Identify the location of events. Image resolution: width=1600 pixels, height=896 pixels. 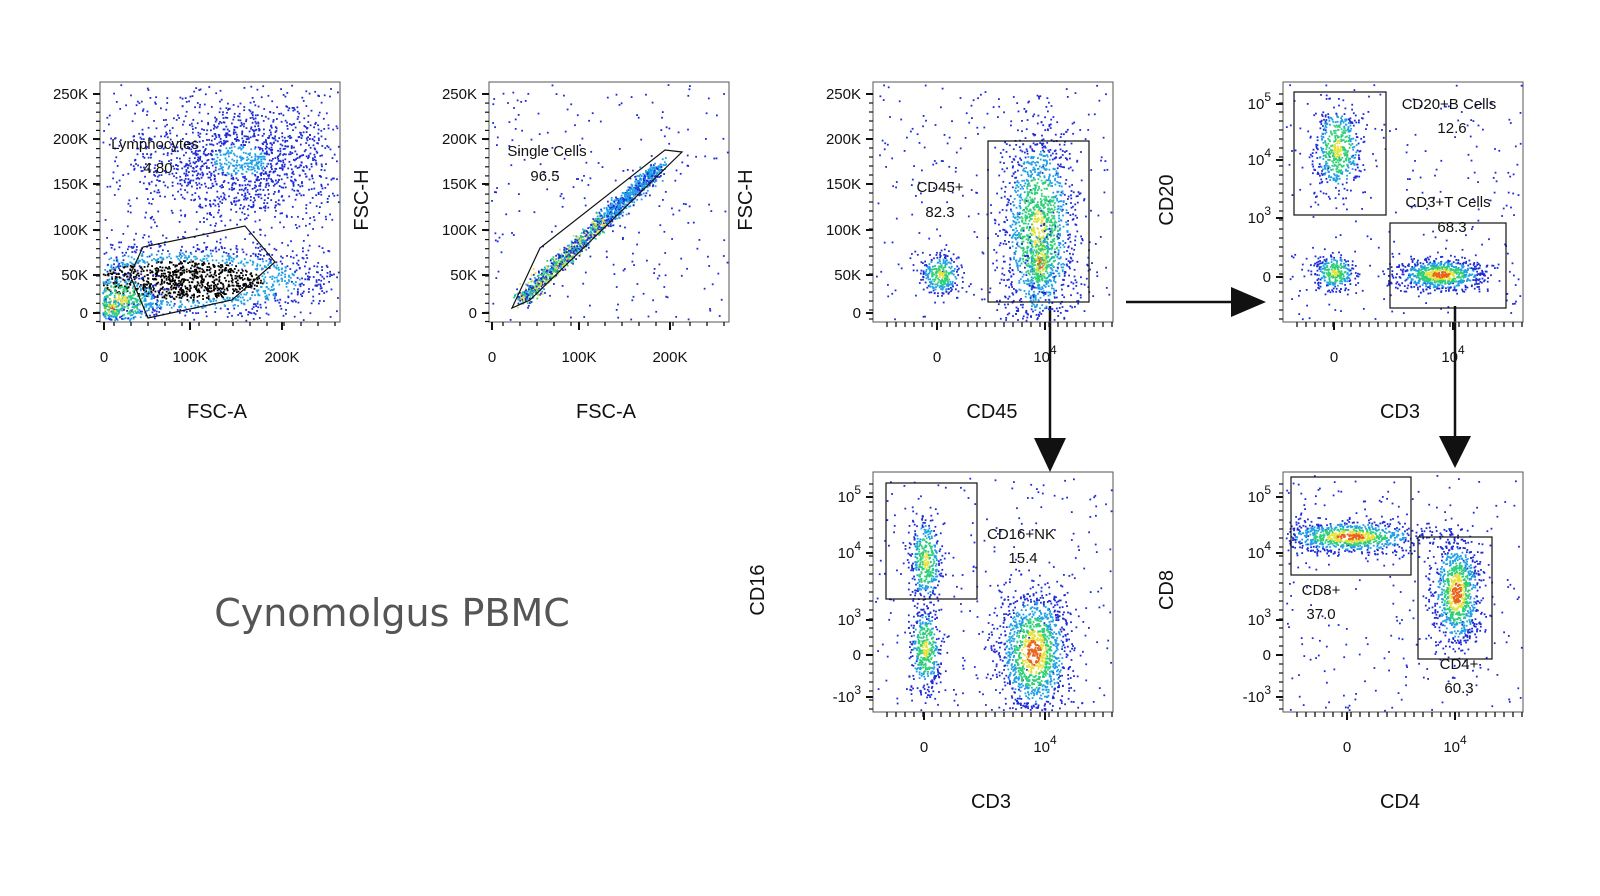
(610, 202).